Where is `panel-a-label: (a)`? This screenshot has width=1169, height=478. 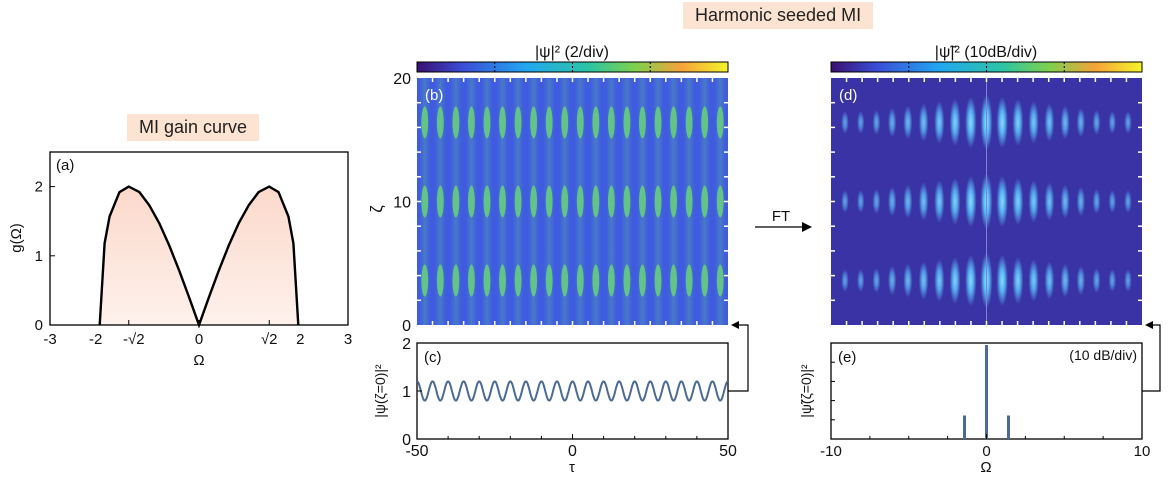 panel-a-label: (a) is located at coordinates (65, 165).